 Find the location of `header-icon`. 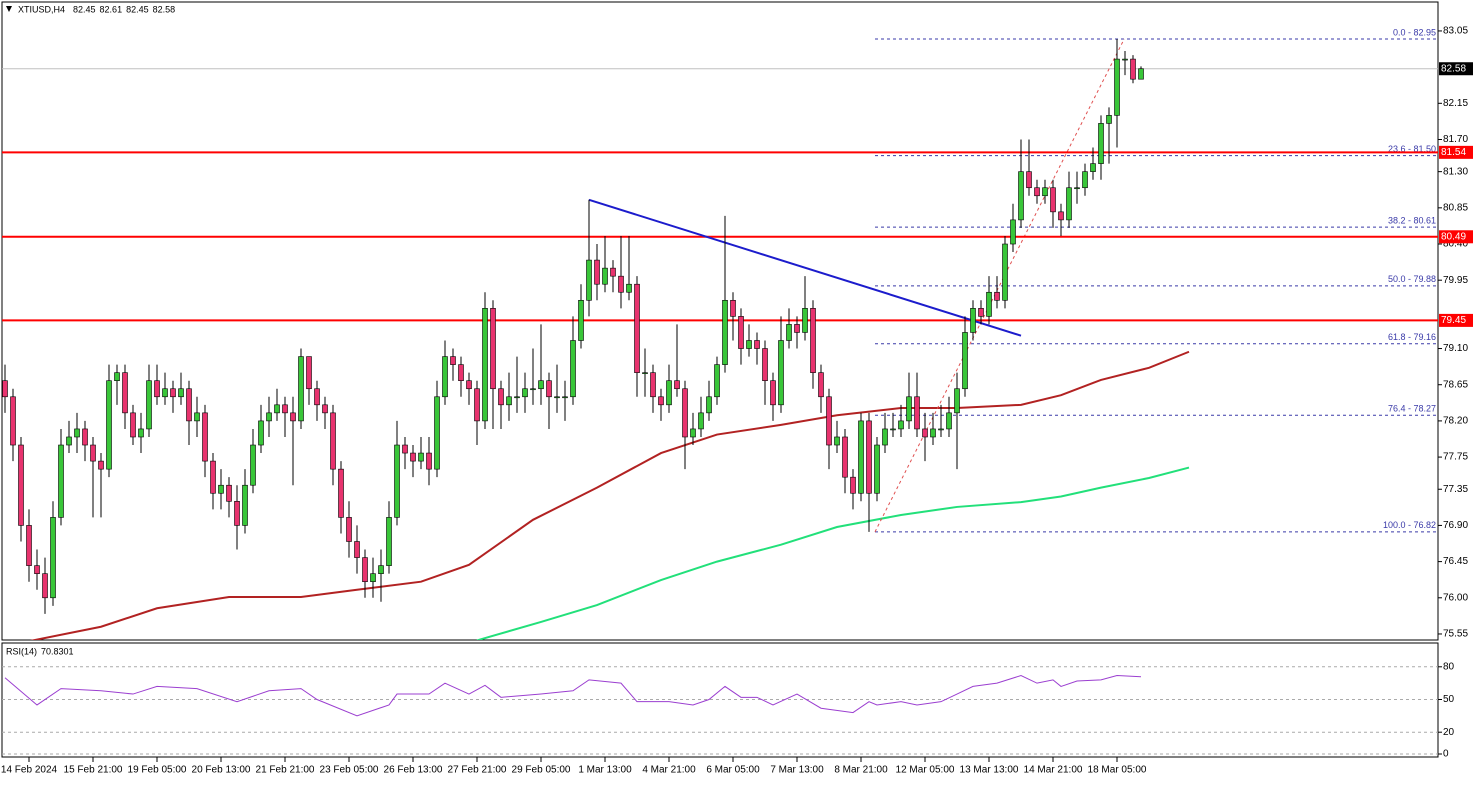

header-icon is located at coordinates (9, 9).